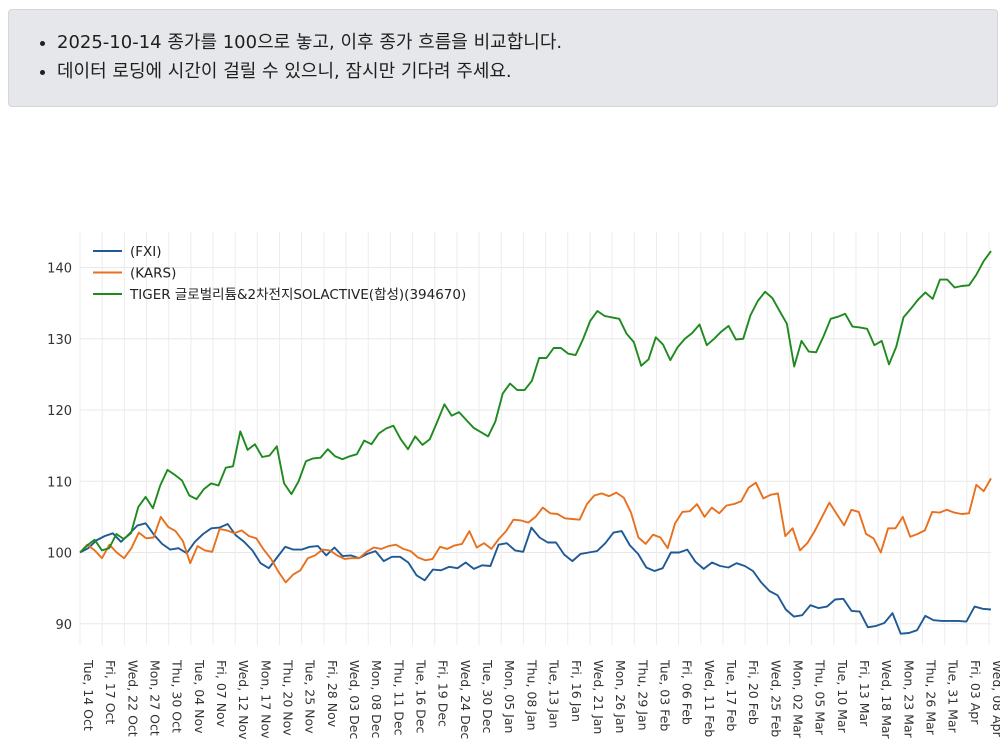  What do you see at coordinates (908, 699) in the screenshot?
I see `x-tick-label: Mon, 23 Mar` at bounding box center [908, 699].